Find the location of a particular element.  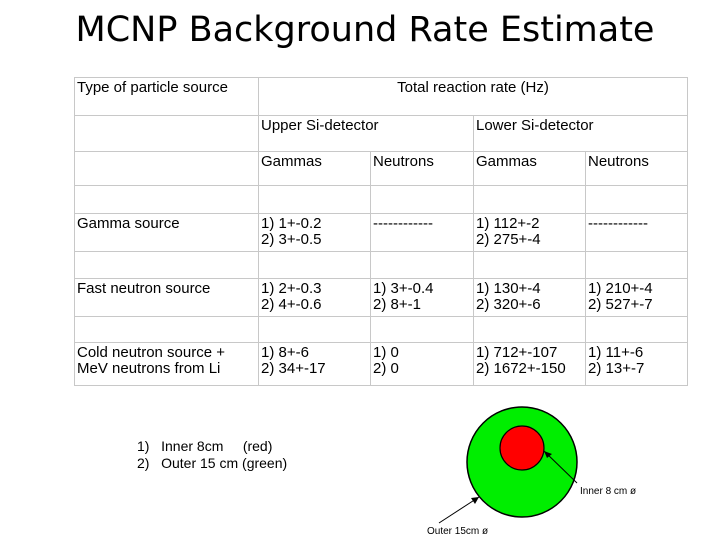

header-lower-neutrons: Neutrons is located at coordinates (636, 168).